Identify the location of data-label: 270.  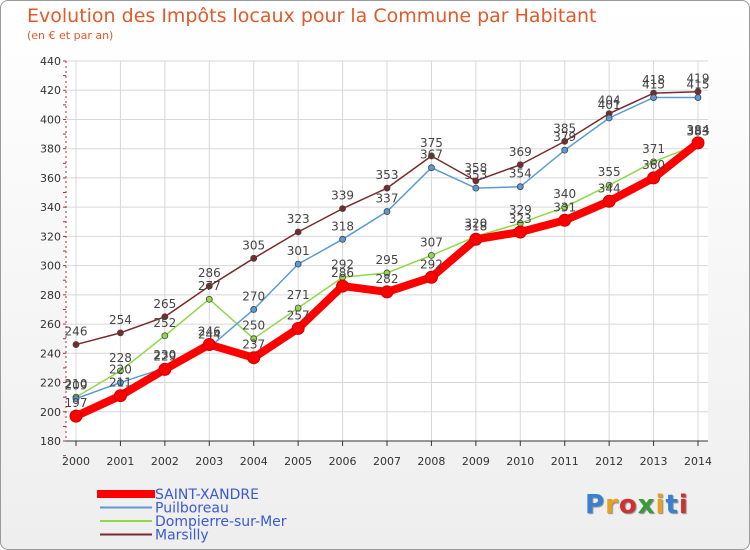
(253, 296).